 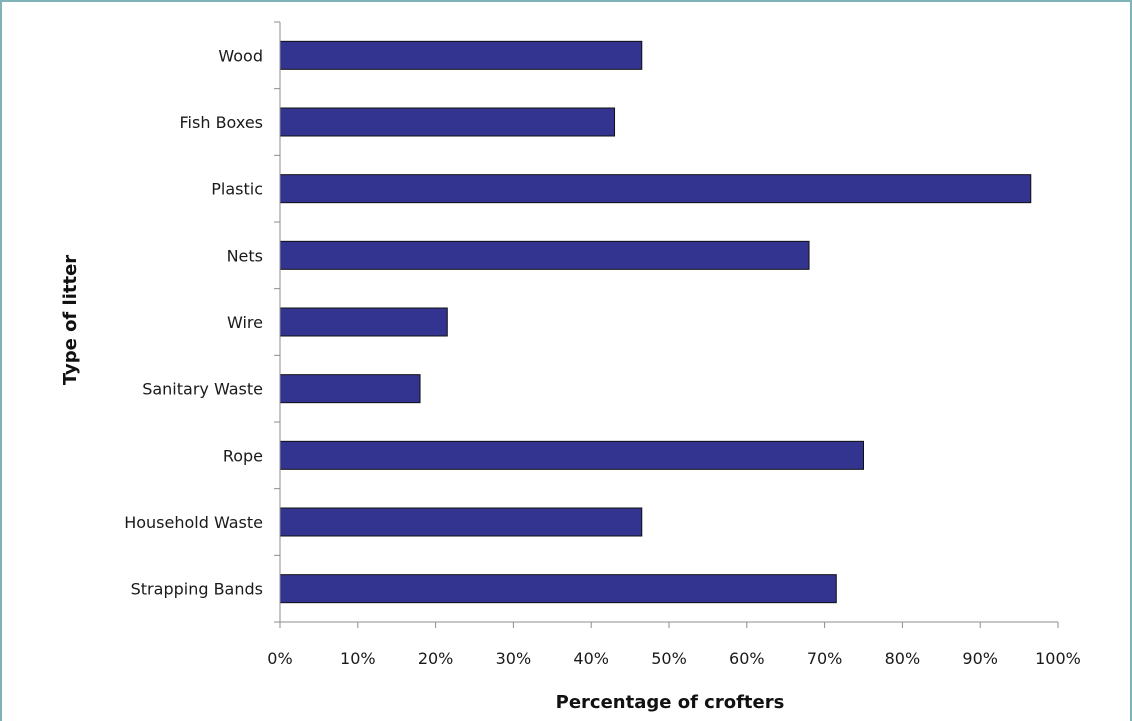 What do you see at coordinates (670, 702) in the screenshot?
I see `x-axis-title: Percentage of crofters` at bounding box center [670, 702].